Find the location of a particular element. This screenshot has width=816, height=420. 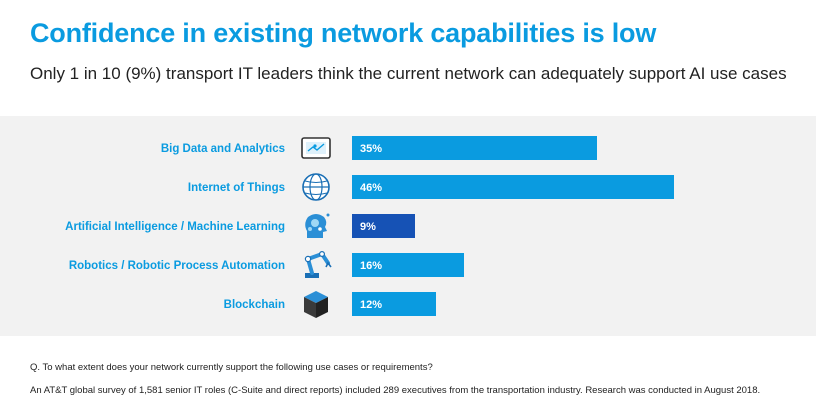

data-label: 16% is located at coordinates (371, 266).